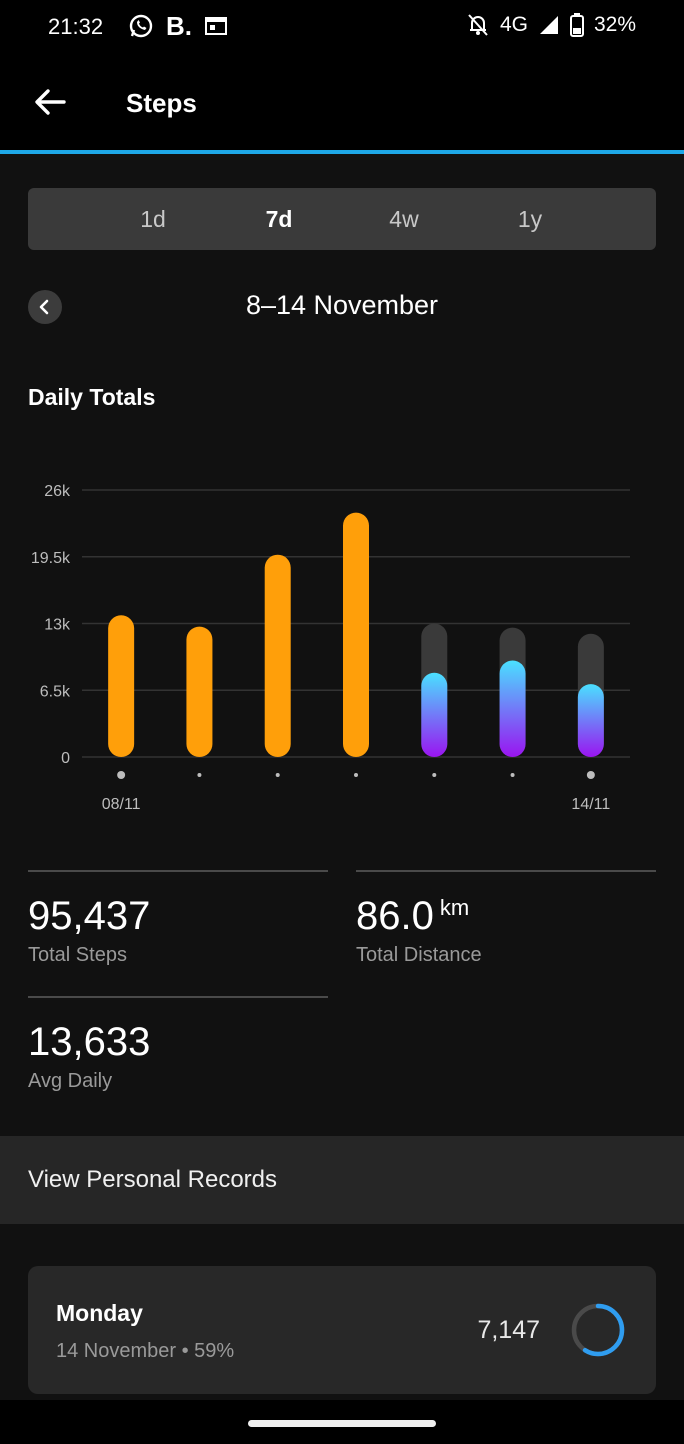  I want to click on signal-icon, so click(548, 25).